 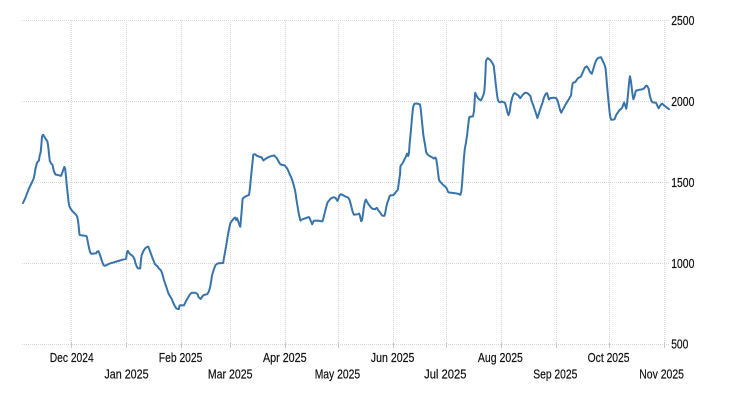 I want to click on svg-text: Jun 2025, so click(x=393, y=357).